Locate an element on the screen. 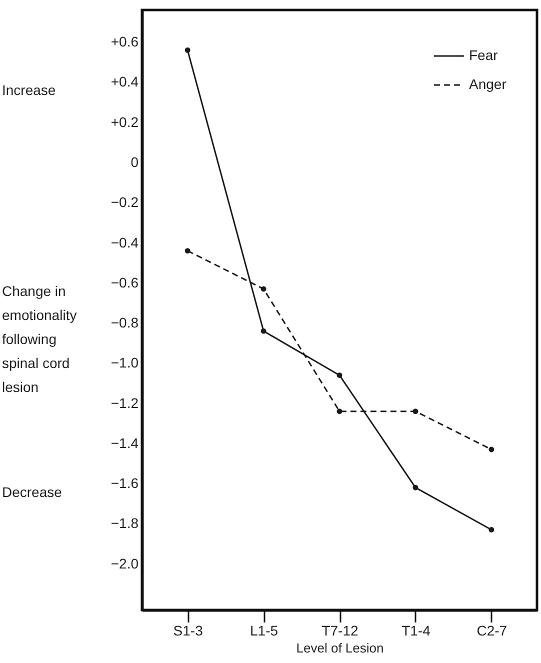 This screenshot has width=541, height=663. legend-label: Anger is located at coordinates (488, 84).